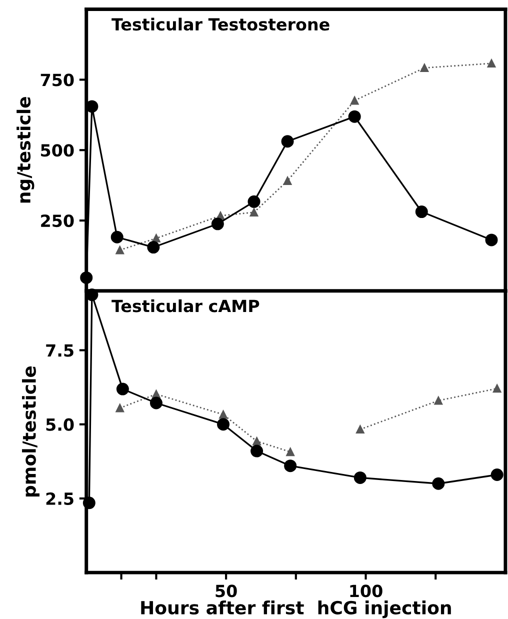  I want to click on y-axis-title: ng/testicle, so click(25, 150).